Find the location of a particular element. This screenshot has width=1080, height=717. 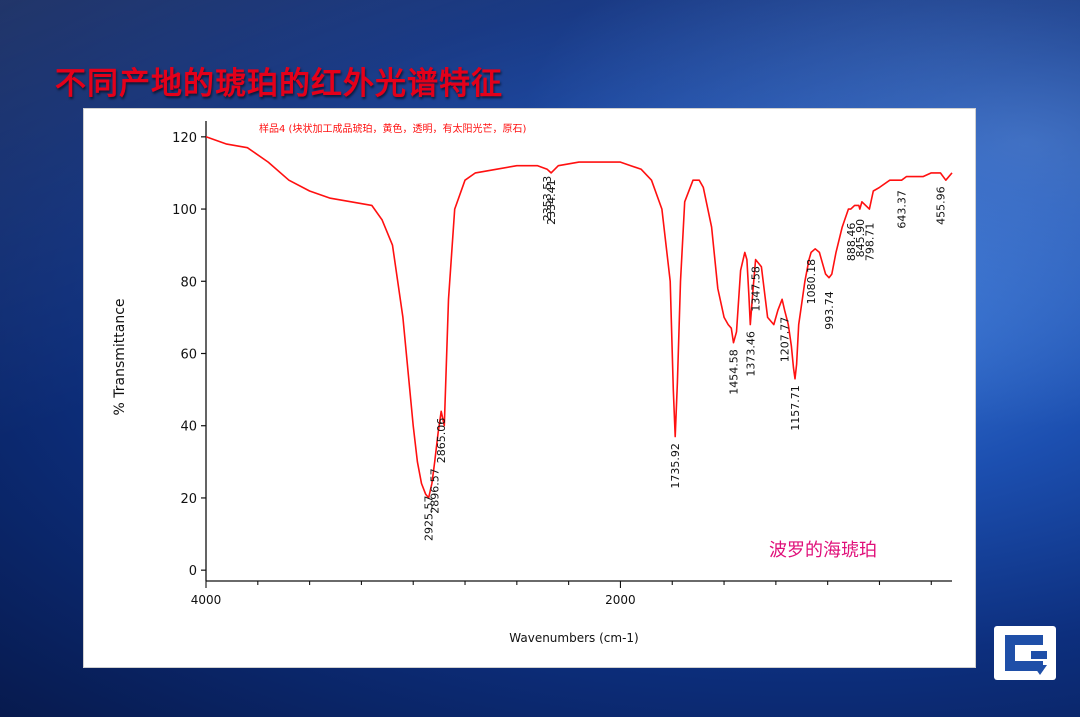

x-tick-label: 4000 is located at coordinates (206, 600).